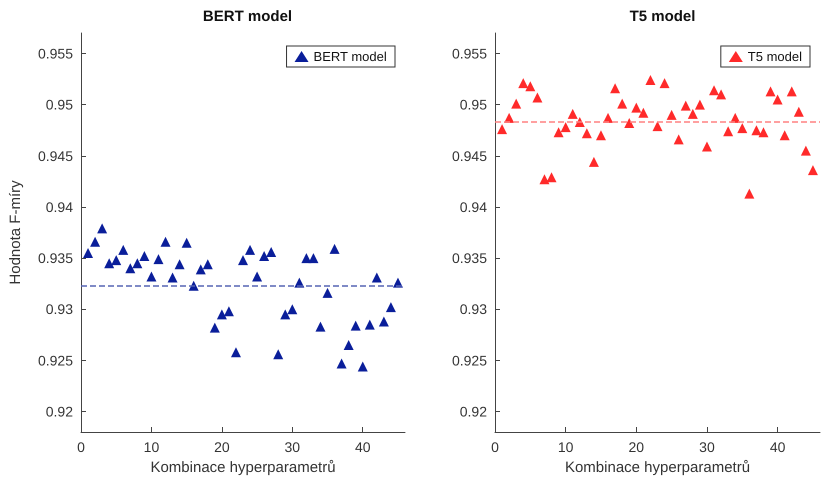 The height and width of the screenshot is (484, 830). What do you see at coordinates (60, 104) in the screenshot?
I see `y-tick-label: 0.95` at bounding box center [60, 104].